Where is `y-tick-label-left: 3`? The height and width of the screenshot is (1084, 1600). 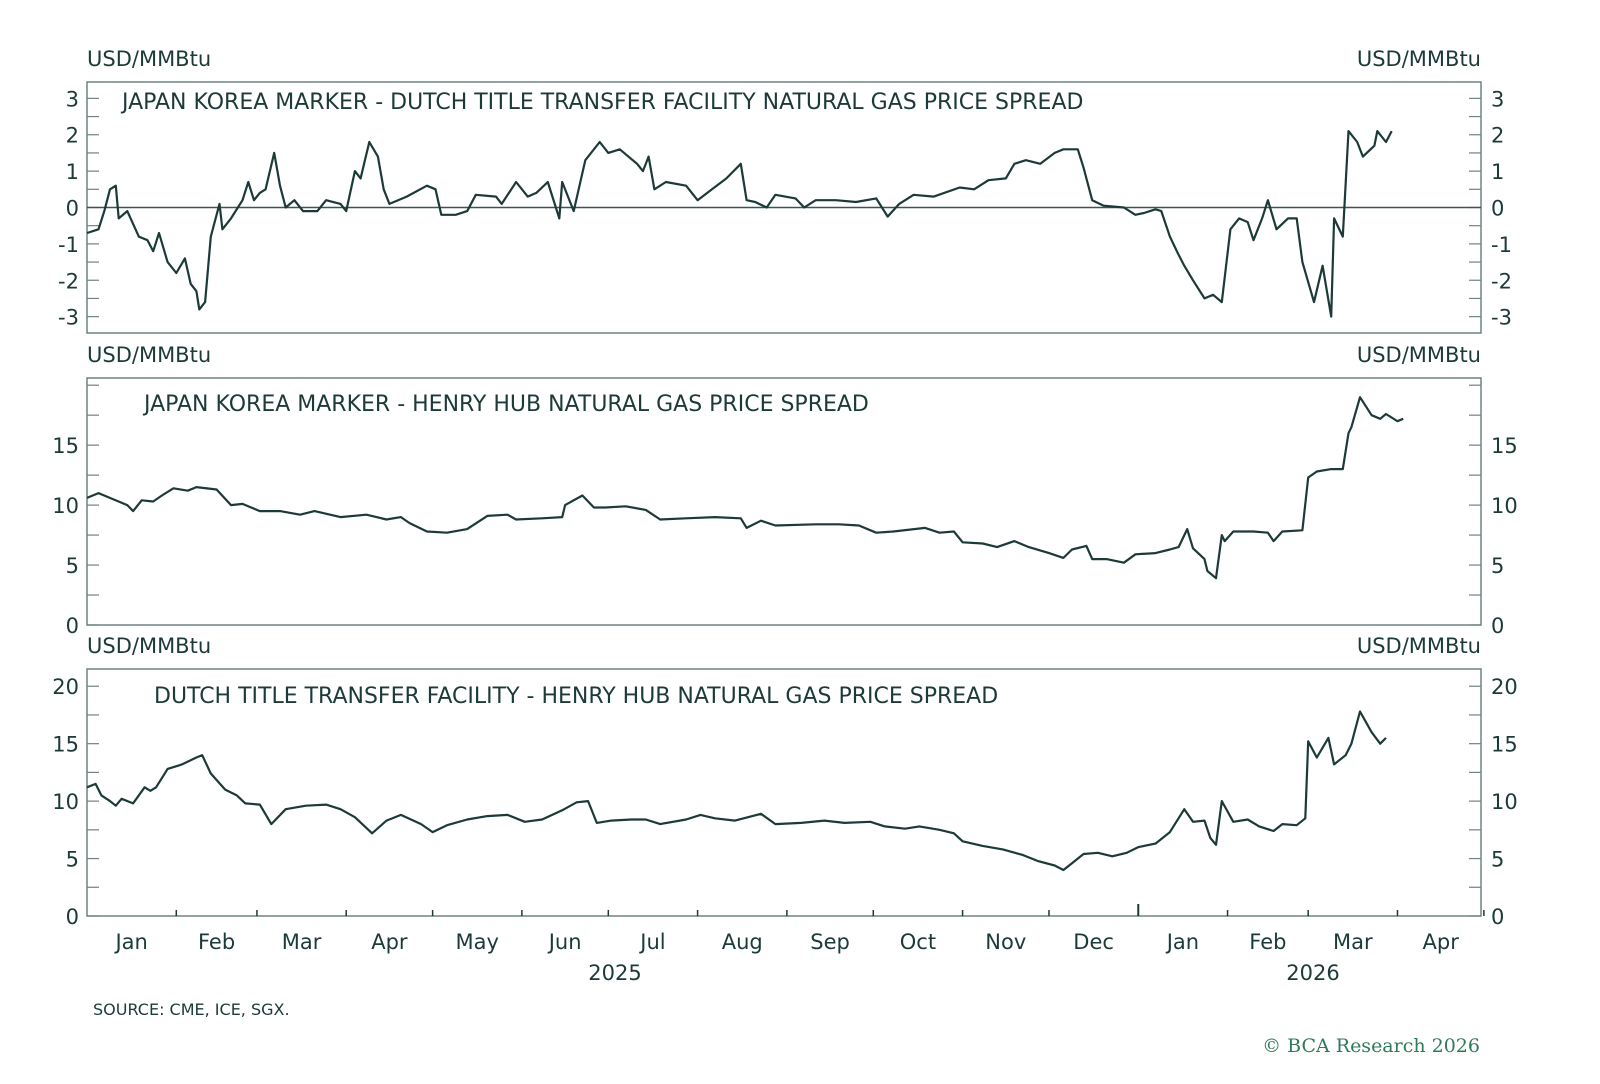
y-tick-label-left: 3 is located at coordinates (72, 99).